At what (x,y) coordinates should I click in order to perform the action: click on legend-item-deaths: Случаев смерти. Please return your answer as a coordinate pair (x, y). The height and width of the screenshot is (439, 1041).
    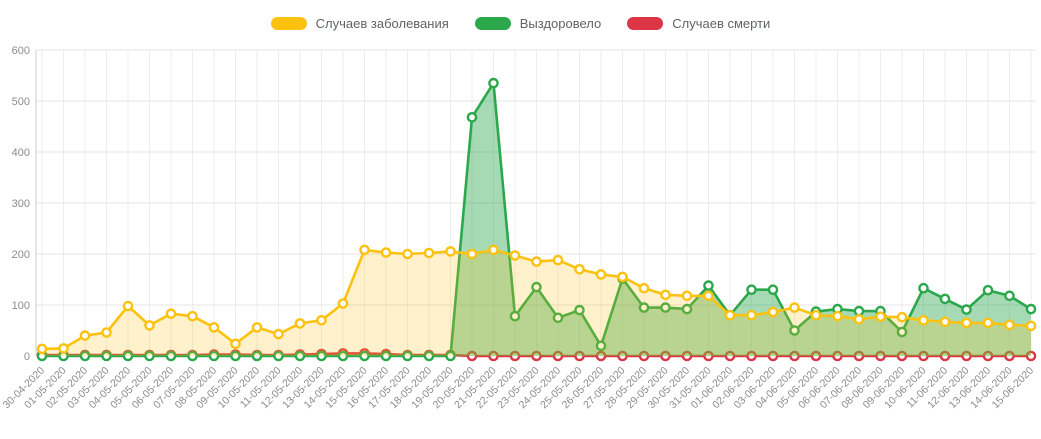
    Looking at the image, I should click on (698, 23).